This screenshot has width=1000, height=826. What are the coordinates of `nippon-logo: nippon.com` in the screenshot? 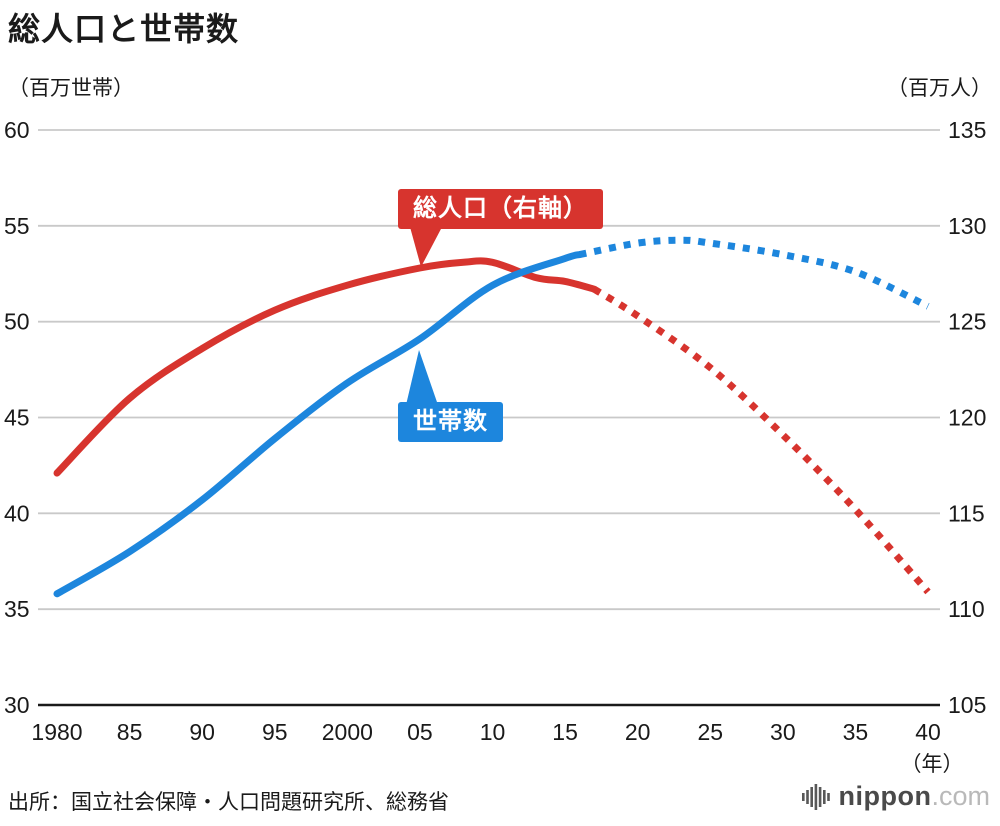 It's located at (895, 796).